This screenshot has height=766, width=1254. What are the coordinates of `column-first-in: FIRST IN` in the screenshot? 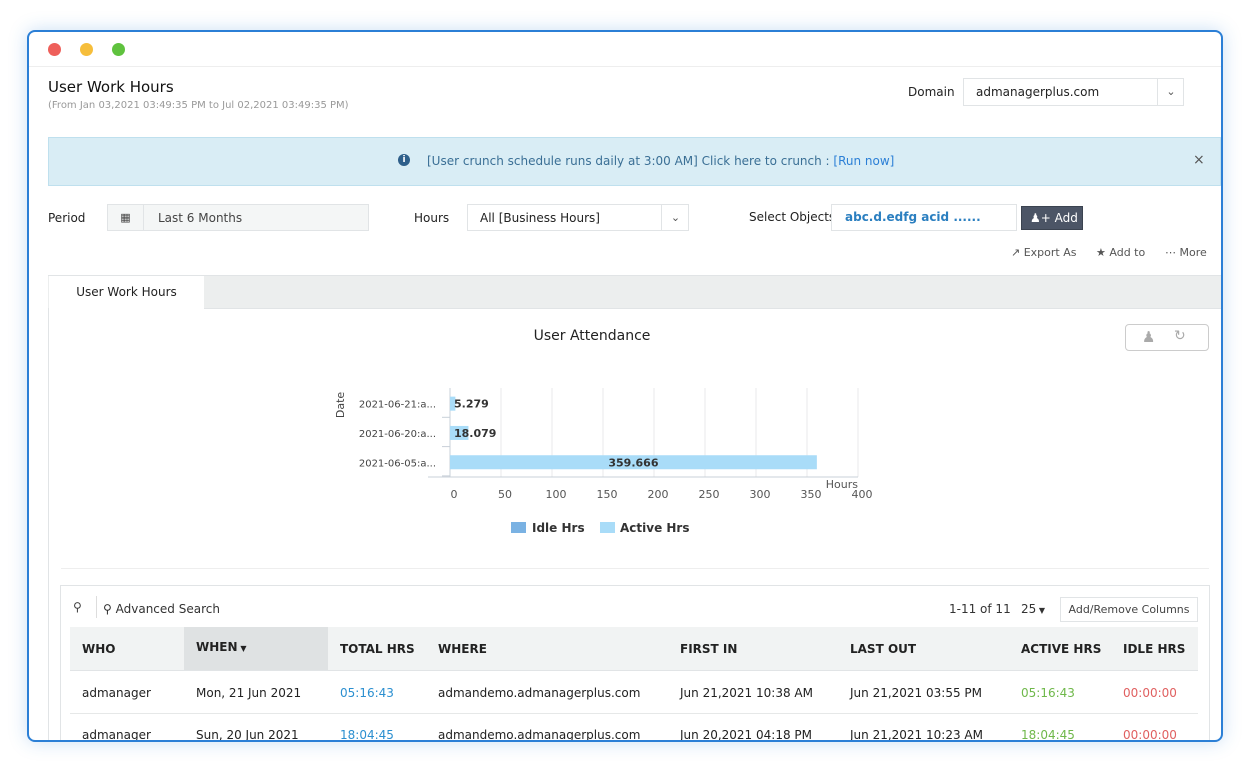 It's located at (709, 649).